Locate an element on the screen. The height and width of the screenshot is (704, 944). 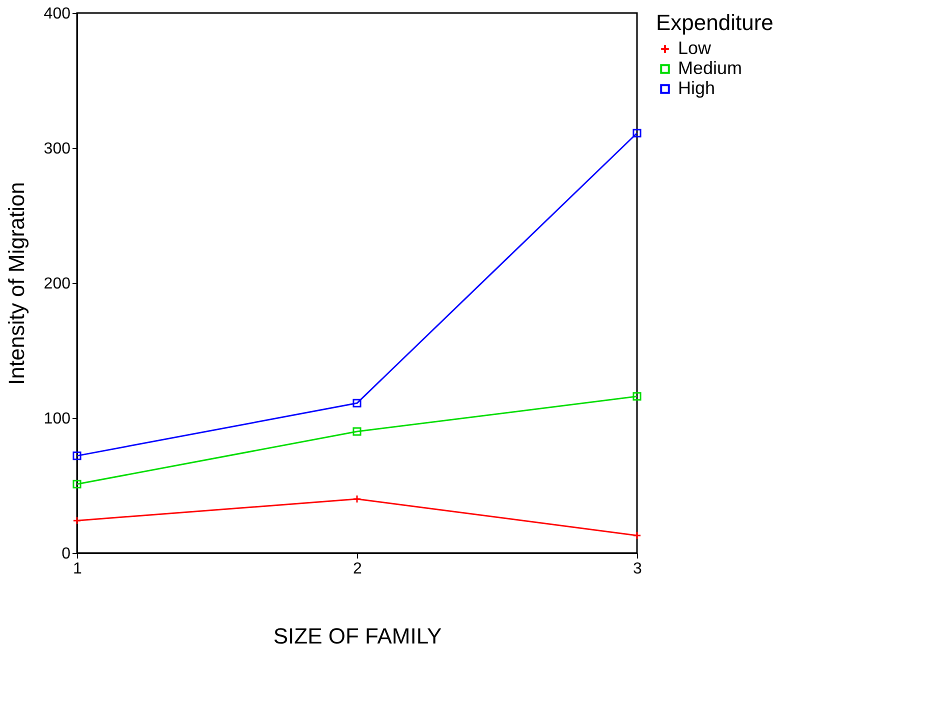
y-tick-label: 0 is located at coordinates (66, 554).